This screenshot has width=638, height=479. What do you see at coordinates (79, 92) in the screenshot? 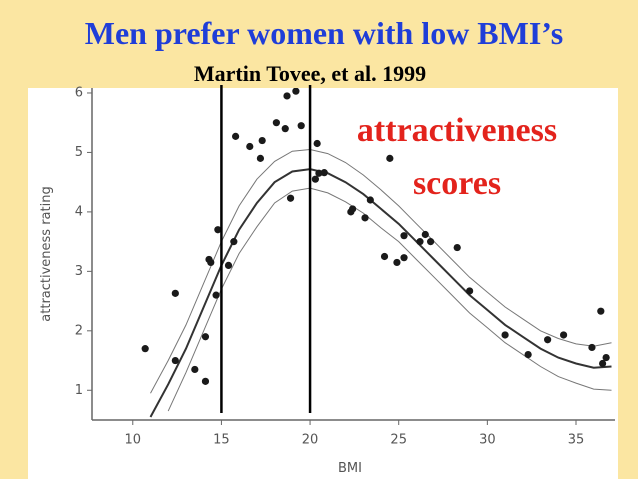
I see `y-tick-label: 6` at bounding box center [79, 92].